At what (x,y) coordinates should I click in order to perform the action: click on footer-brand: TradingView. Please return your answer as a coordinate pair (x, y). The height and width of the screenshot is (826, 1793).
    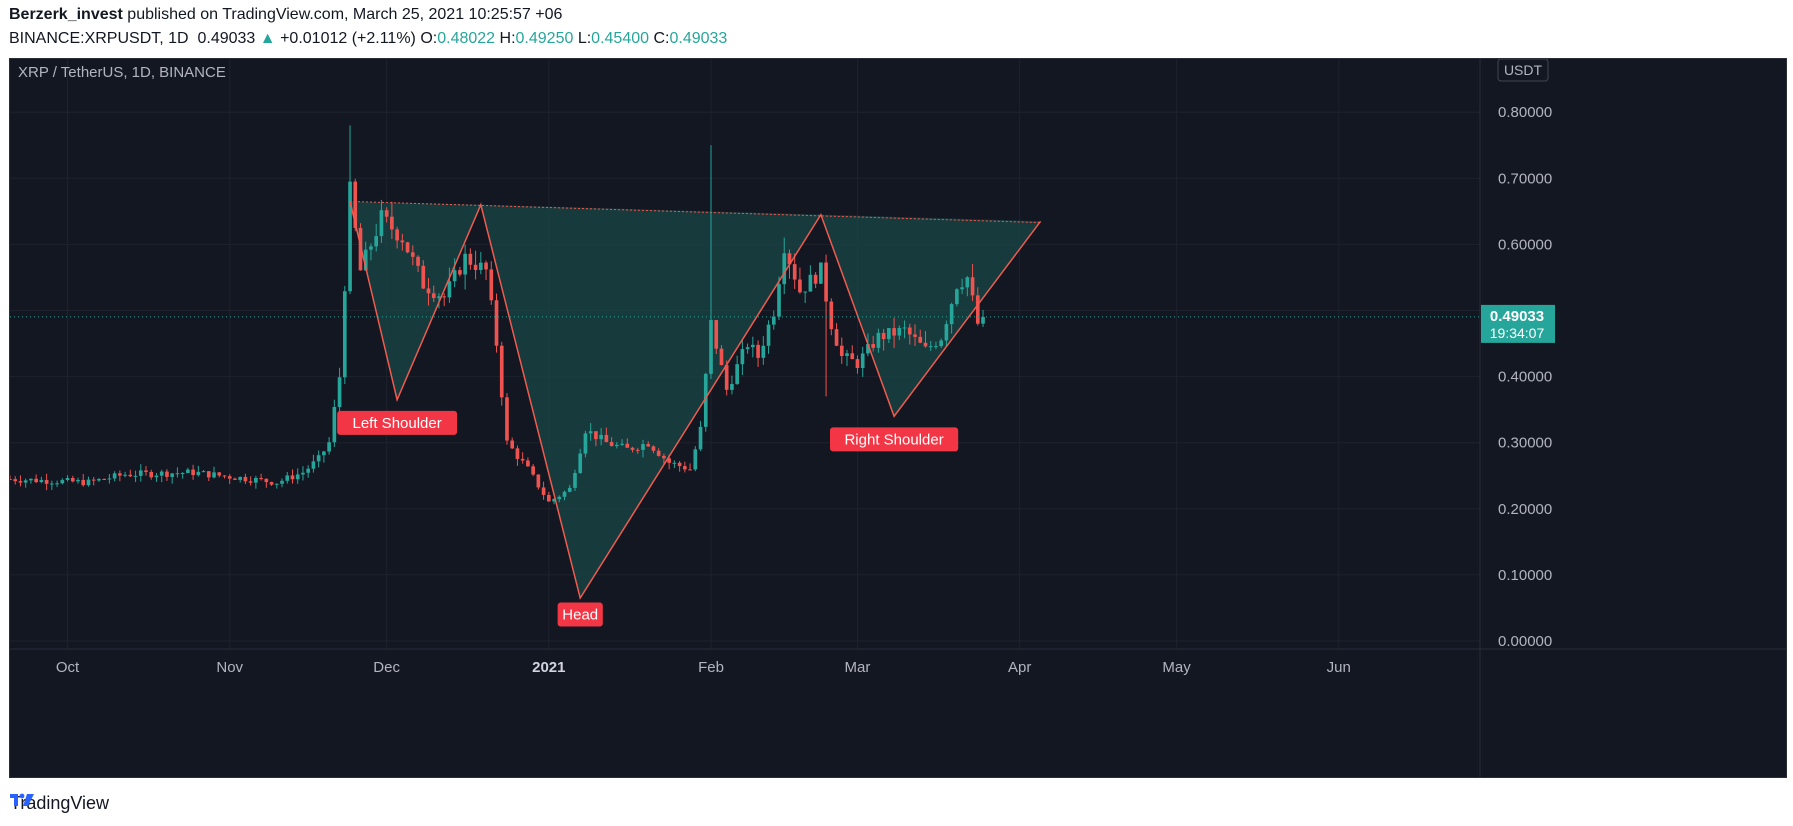
    Looking at the image, I should click on (60, 802).